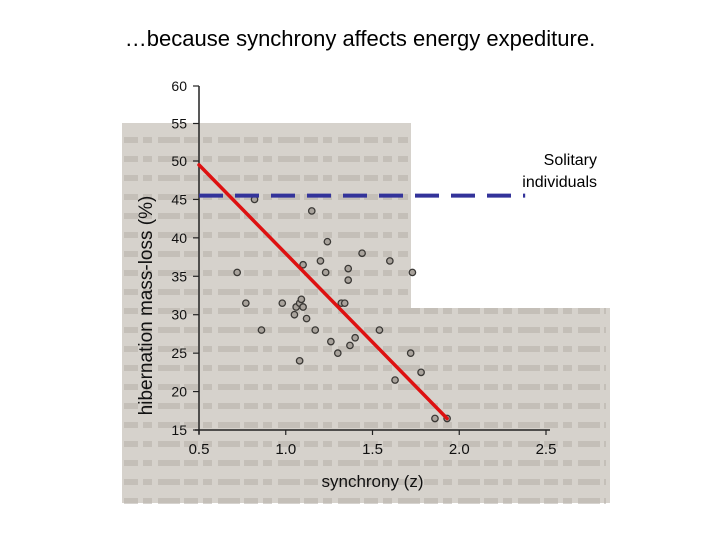 This screenshot has height=540, width=720. What do you see at coordinates (559, 182) in the screenshot?
I see `annotation-line-2: individuals` at bounding box center [559, 182].